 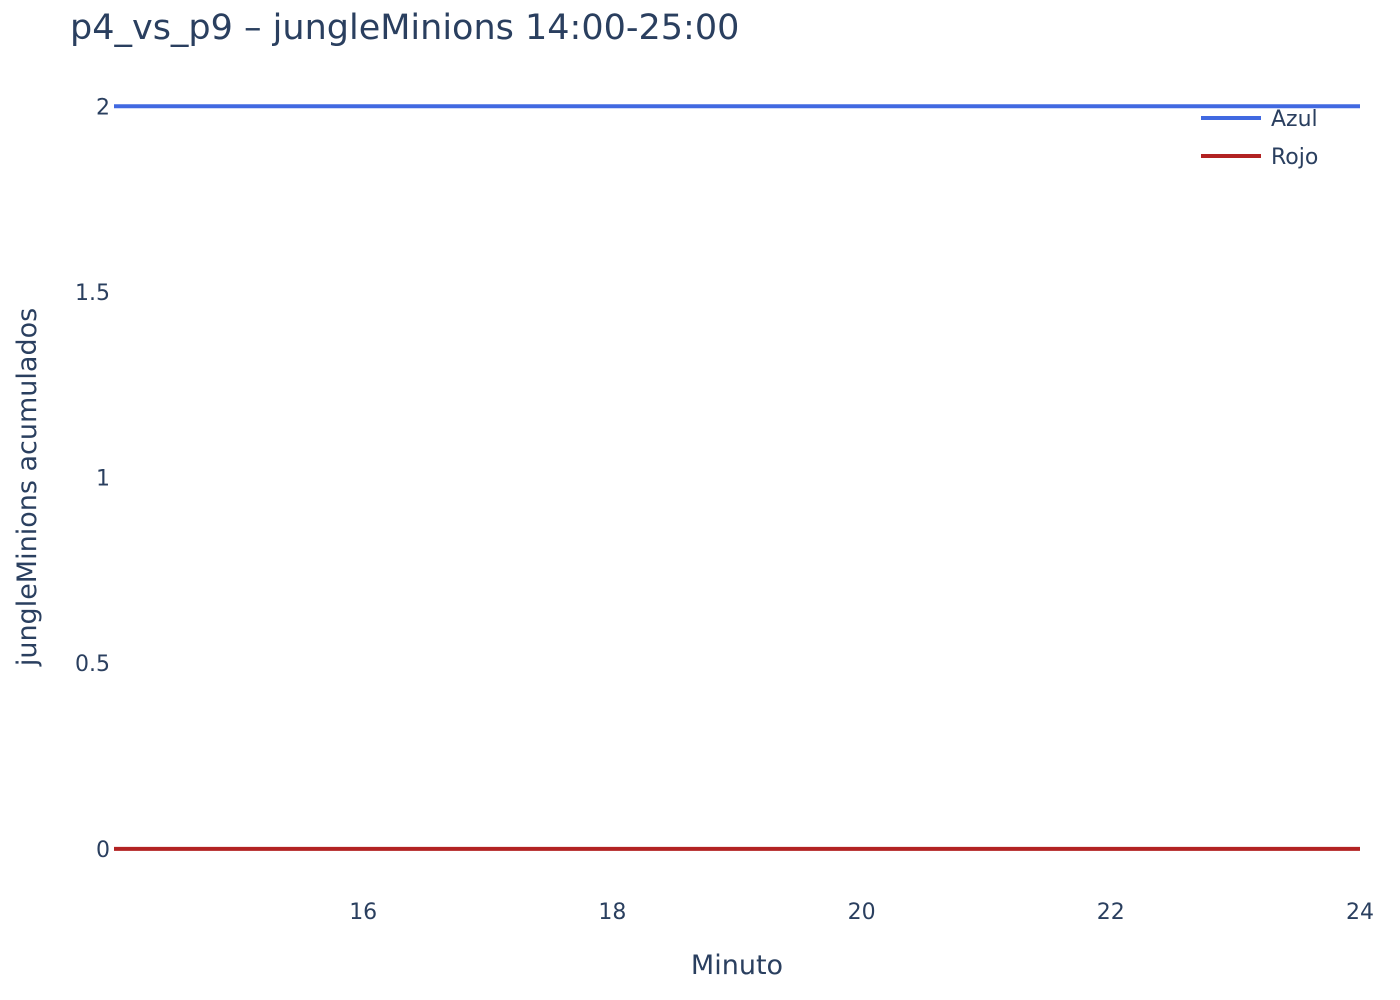 I want to click on x-tick-label: 22, so click(x=1111, y=912).